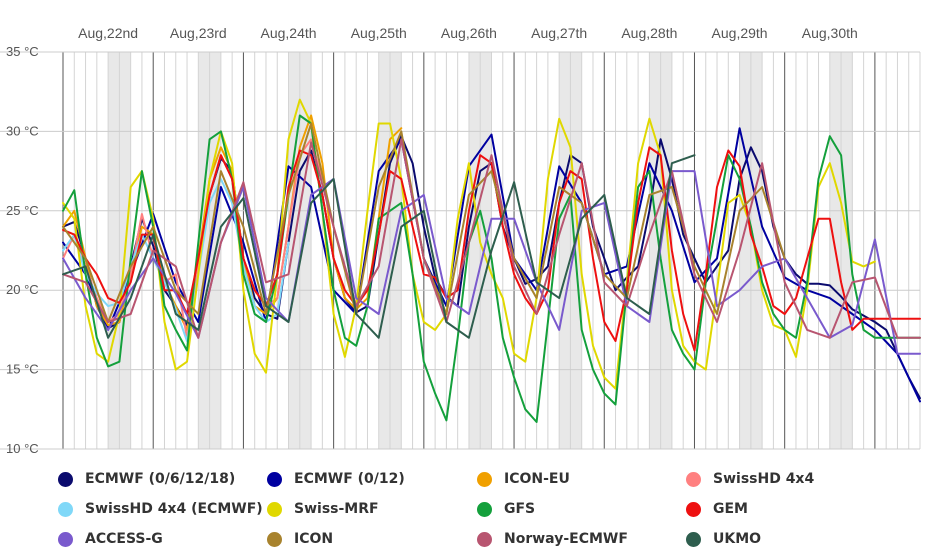  What do you see at coordinates (124, 539) in the screenshot?
I see `legend-label: ACCESS-G` at bounding box center [124, 539].